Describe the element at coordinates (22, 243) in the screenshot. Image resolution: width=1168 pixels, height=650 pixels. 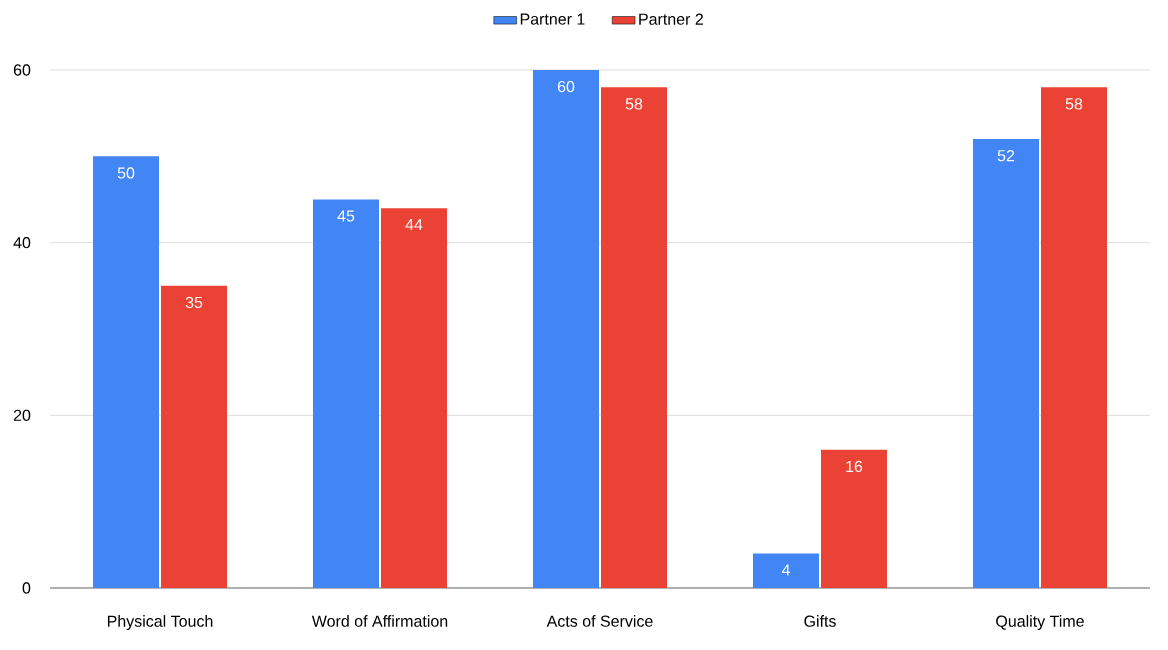
I see `y-tick-label: 40` at that location.